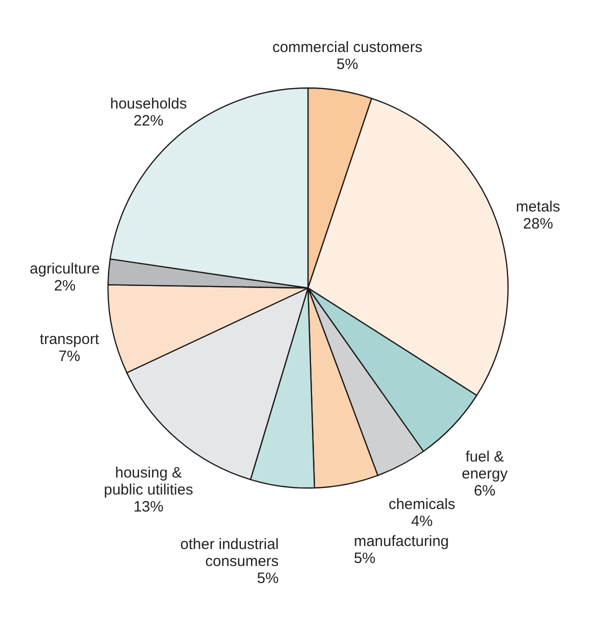 The image size is (616, 628). Describe the element at coordinates (347, 47) in the screenshot. I see `slice-label: commercial customers` at that location.